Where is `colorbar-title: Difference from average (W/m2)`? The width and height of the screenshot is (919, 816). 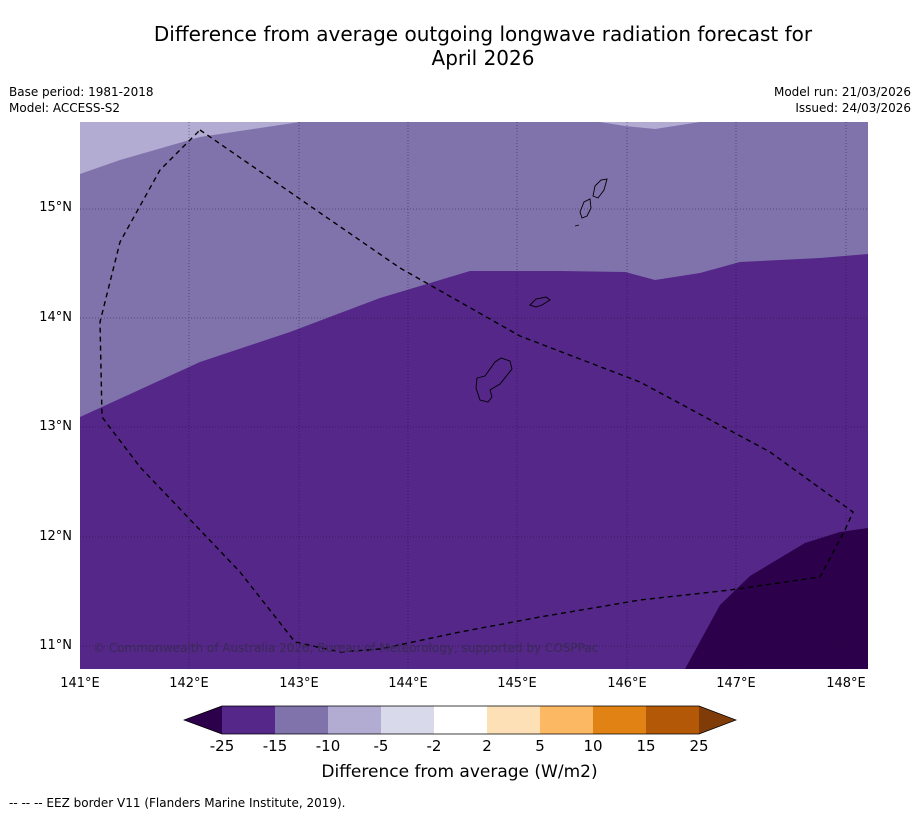 colorbar-title: Difference from average (W/m2) is located at coordinates (459, 772).